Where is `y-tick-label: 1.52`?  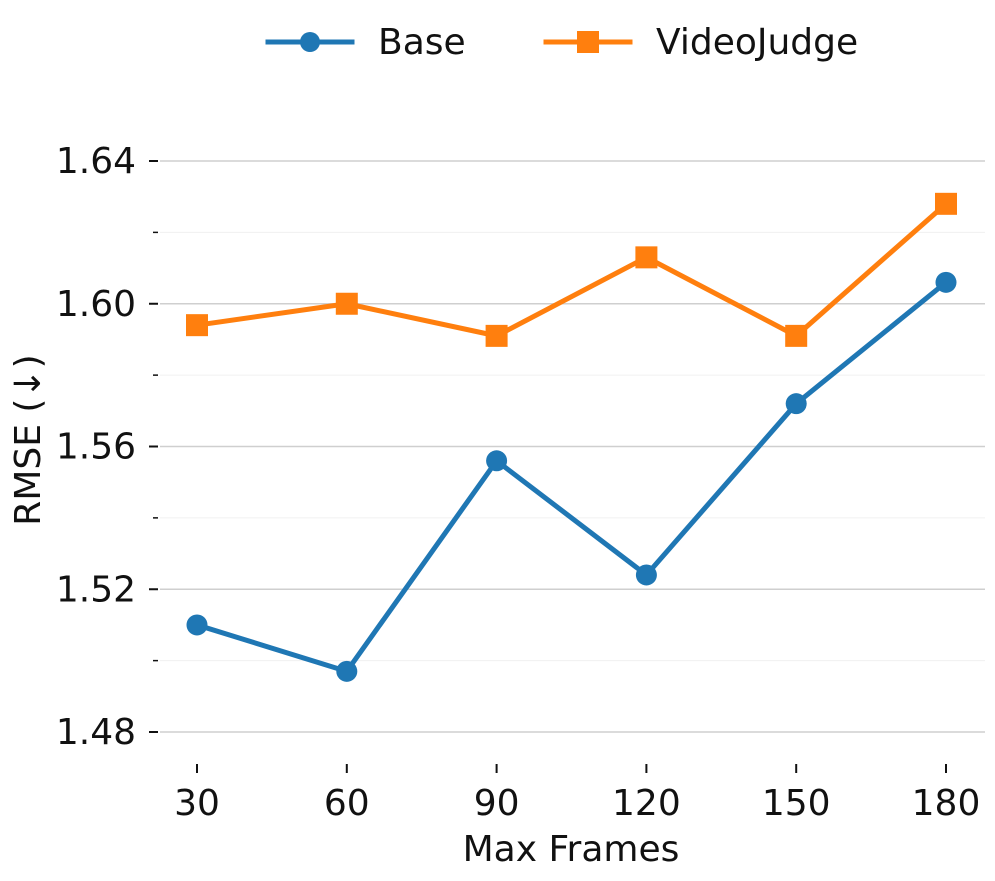
y-tick-label: 1.52 is located at coordinates (96, 589).